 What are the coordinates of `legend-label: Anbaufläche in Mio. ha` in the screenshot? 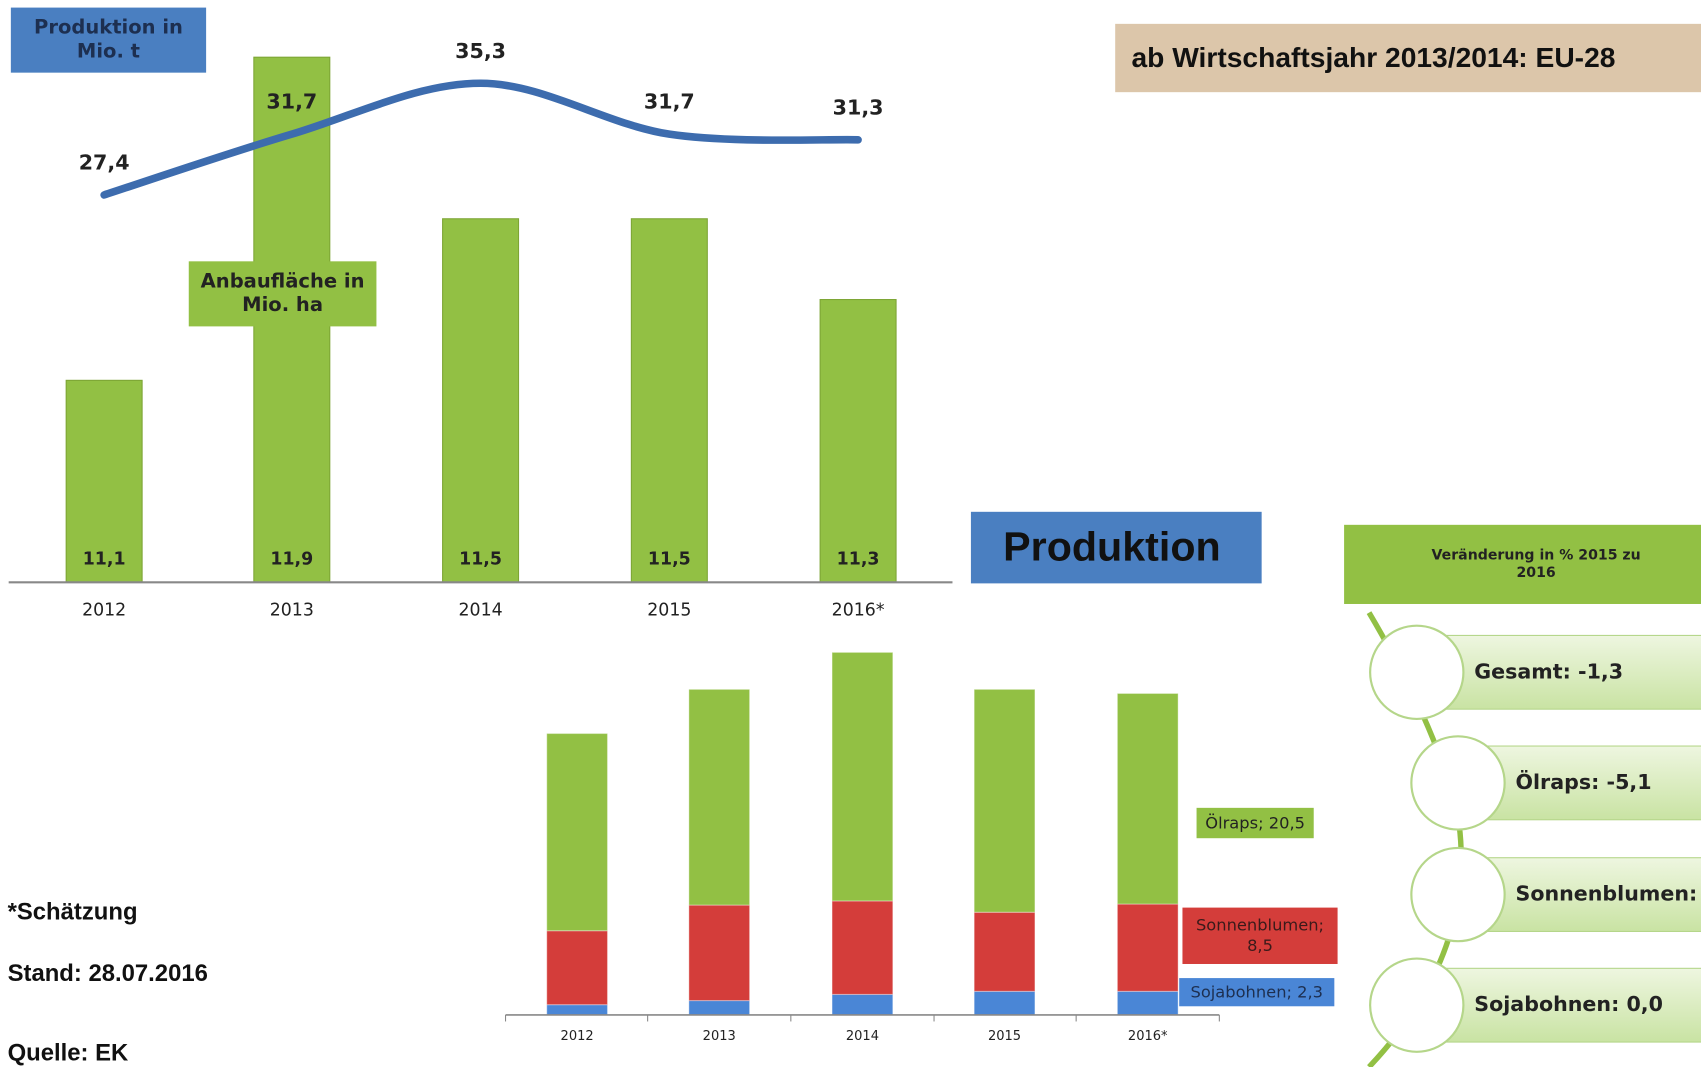 It's located at (282, 293).